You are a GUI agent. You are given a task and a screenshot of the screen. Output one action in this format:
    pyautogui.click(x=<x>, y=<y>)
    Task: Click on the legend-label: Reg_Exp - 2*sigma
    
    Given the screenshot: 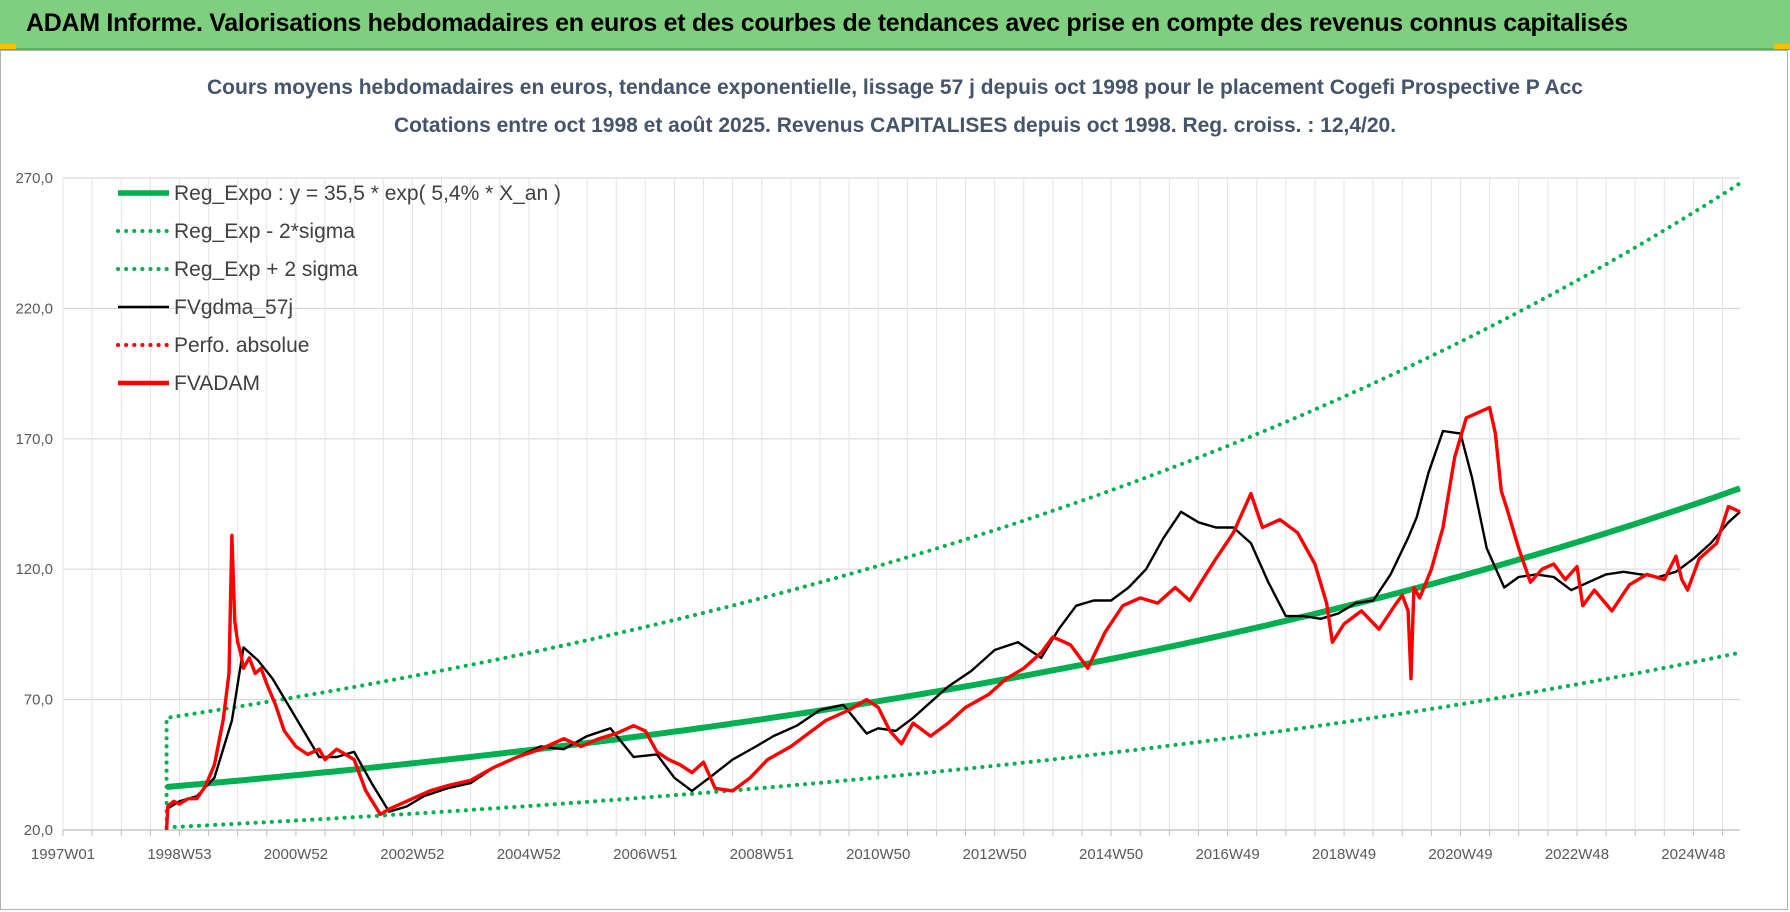 What is the action you would take?
    pyautogui.click(x=264, y=231)
    